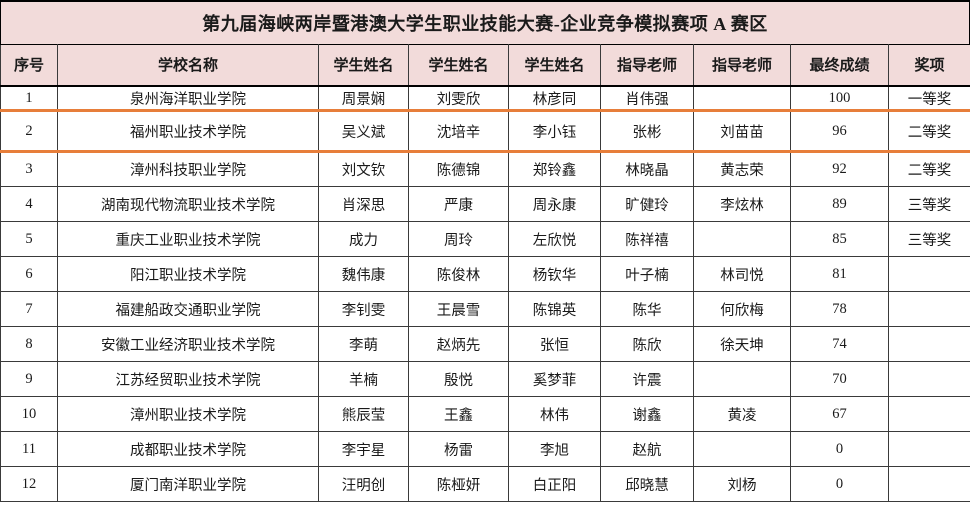  I want to click on column-header: 奖项, so click(929, 65).